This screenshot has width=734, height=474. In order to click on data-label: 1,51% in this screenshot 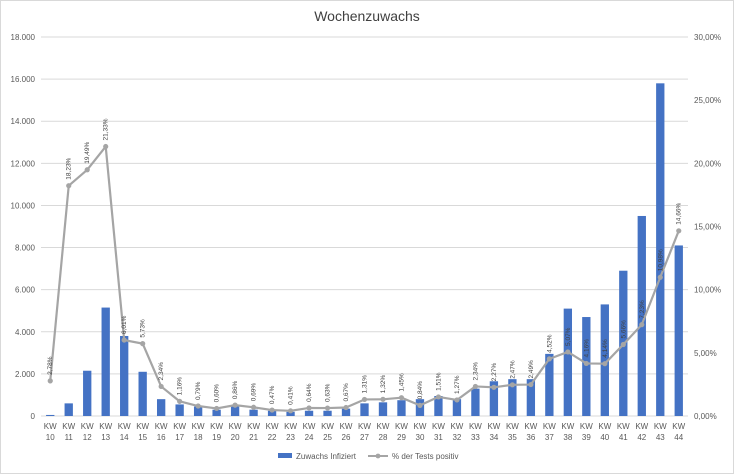, I will do `click(438, 381)`.